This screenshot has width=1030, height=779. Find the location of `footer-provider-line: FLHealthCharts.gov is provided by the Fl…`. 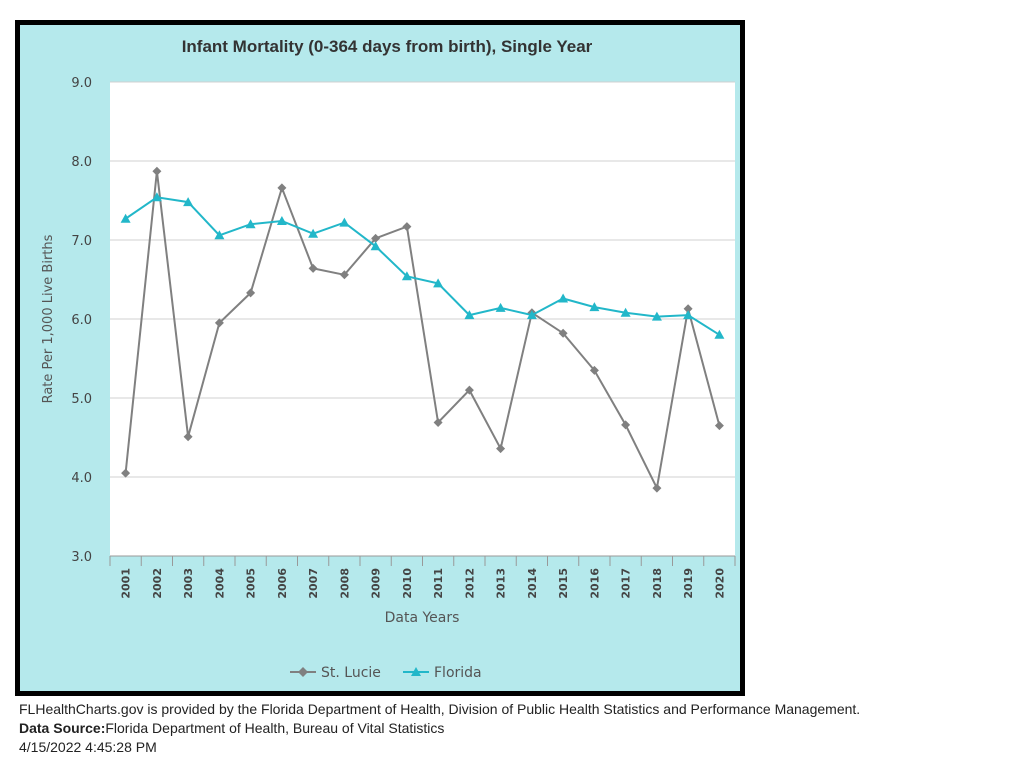

footer-provider-line: FLHealthCharts.gov is provided by the Fl… is located at coordinates (440, 709).